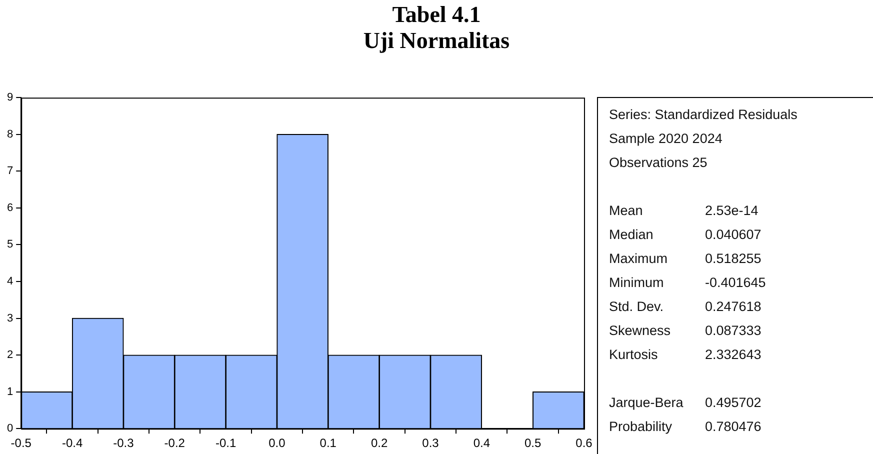 The width and height of the screenshot is (873, 454). Describe the element at coordinates (658, 163) in the screenshot. I see `text: Observations 25` at that location.